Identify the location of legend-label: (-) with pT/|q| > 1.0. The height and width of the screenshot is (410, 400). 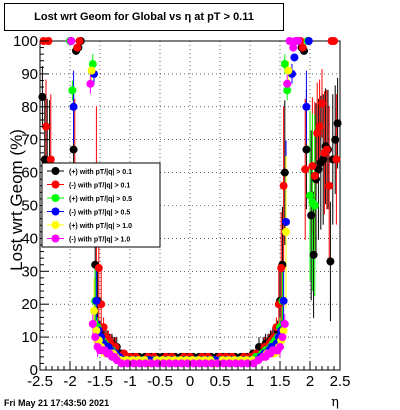
(99, 240).